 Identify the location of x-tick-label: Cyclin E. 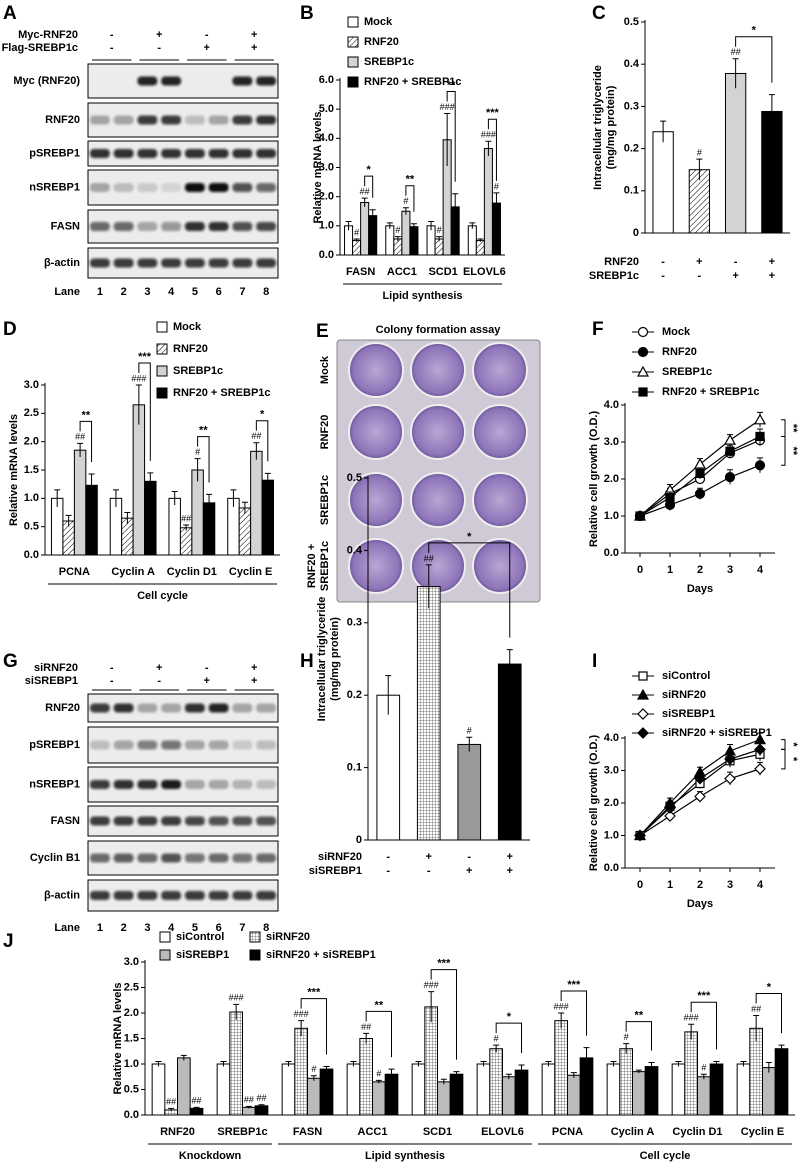
(762, 1132).